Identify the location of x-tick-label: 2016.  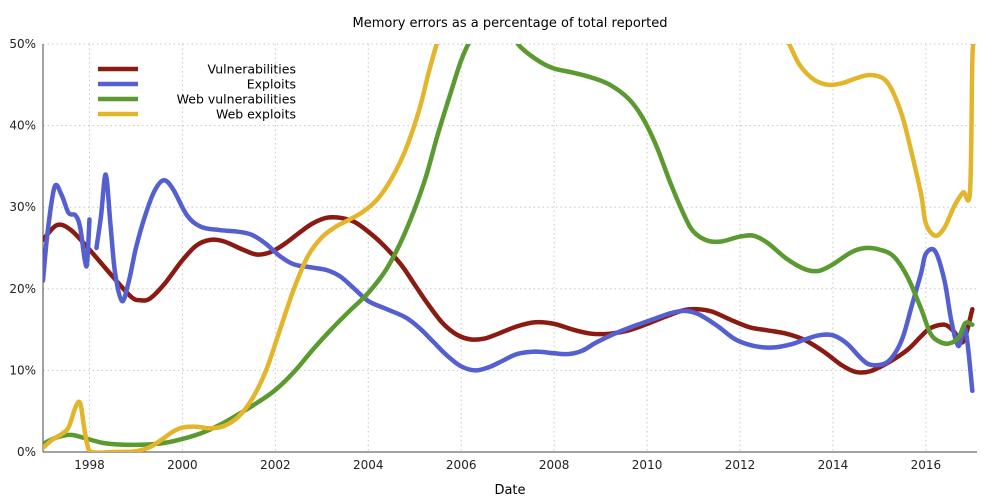
(926, 465).